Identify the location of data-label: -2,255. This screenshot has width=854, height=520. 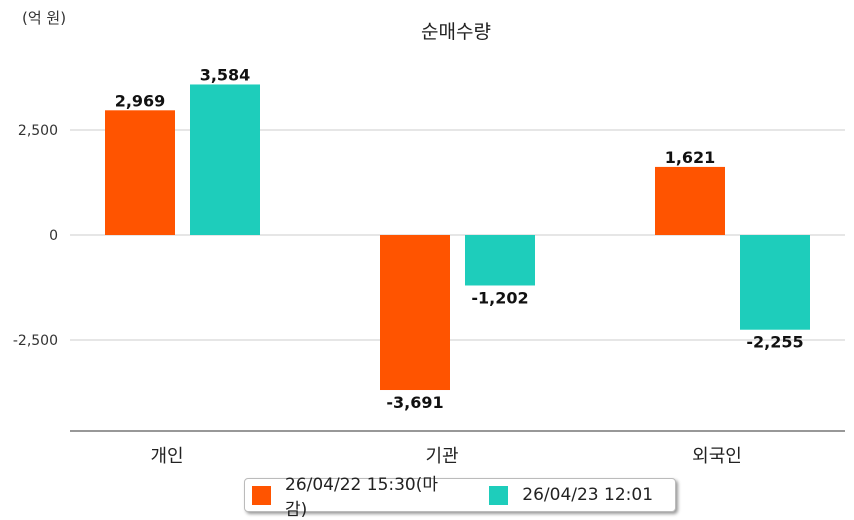
(774, 342).